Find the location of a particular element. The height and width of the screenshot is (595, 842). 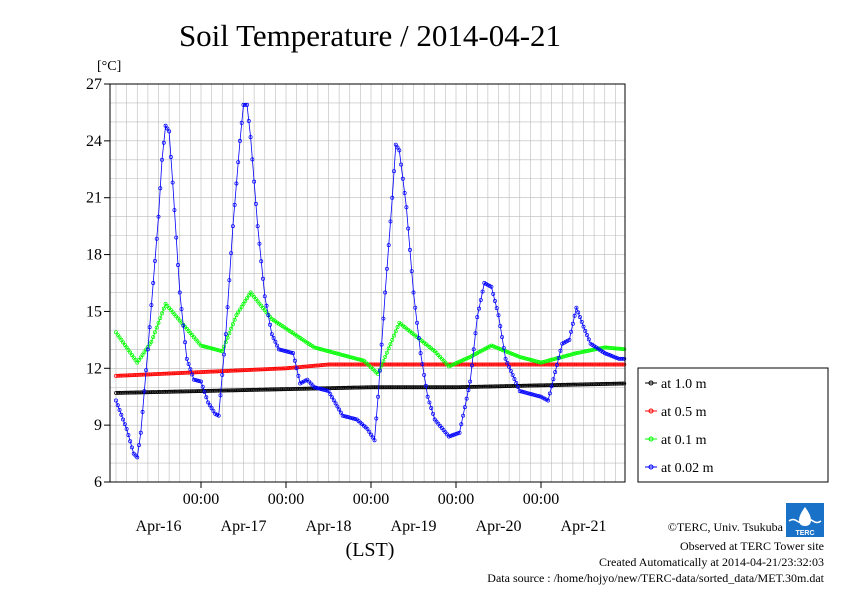

legend-marker is located at coordinates (651, 467).